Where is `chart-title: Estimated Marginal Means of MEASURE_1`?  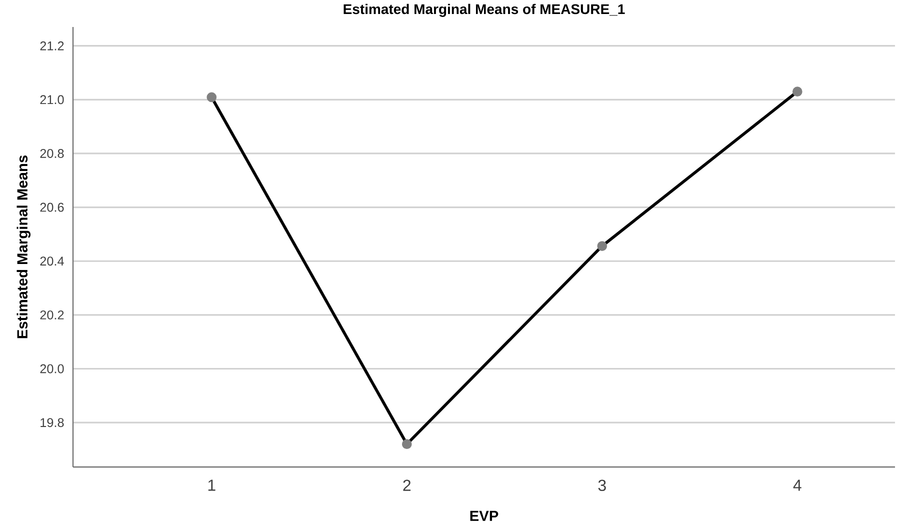
chart-title: Estimated Marginal Means of MEASURE_1 is located at coordinates (484, 10).